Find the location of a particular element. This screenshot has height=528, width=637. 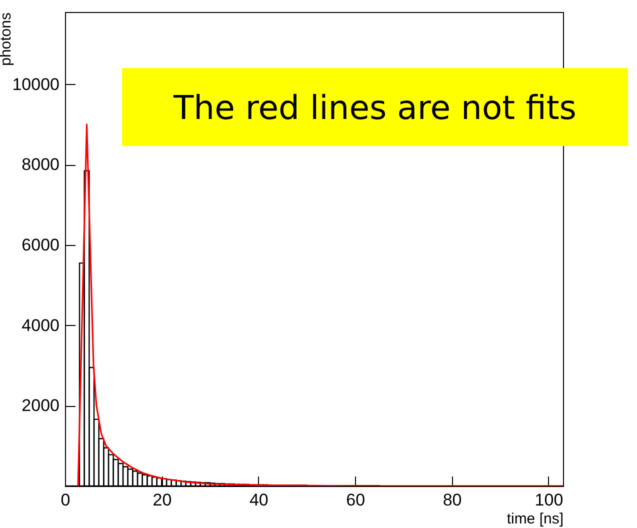

annotation: The red lines are not fits is located at coordinates (375, 107).